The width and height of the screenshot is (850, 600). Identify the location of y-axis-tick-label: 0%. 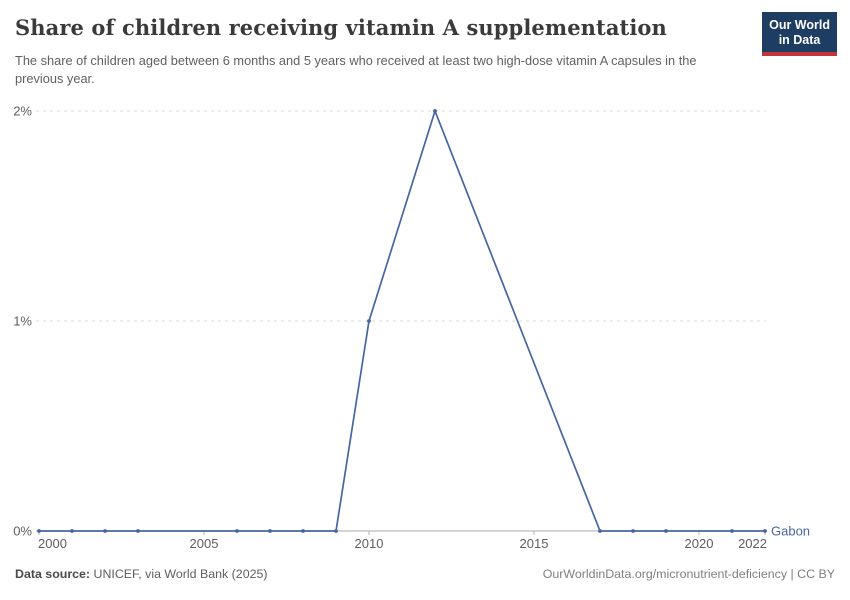
(22, 531).